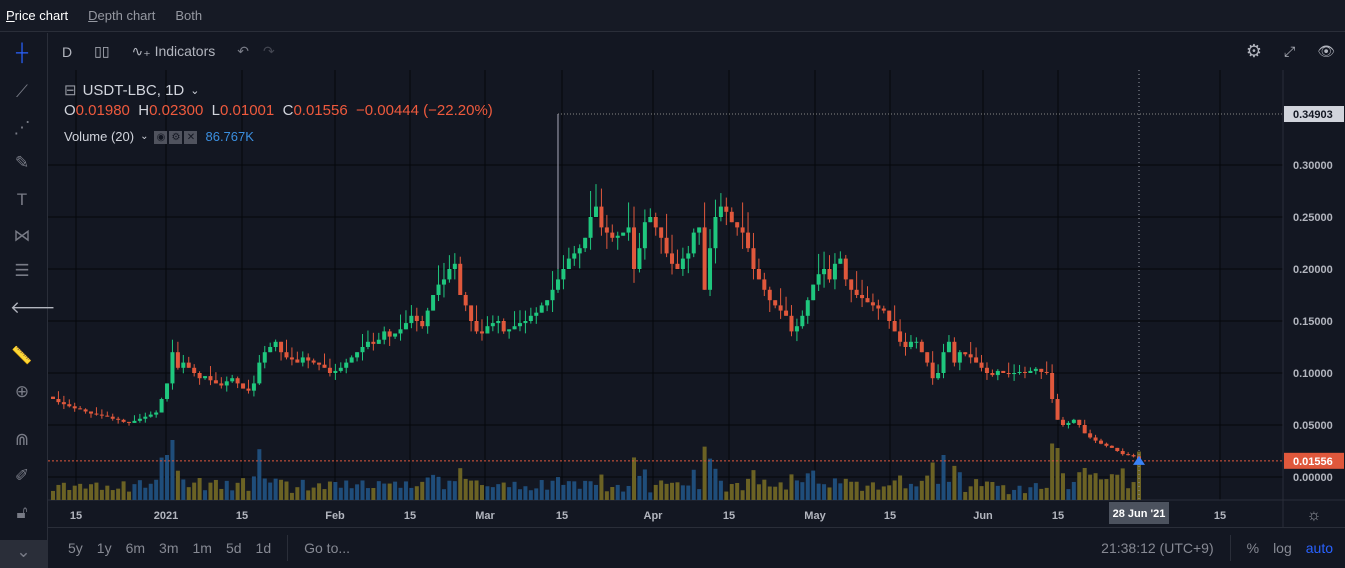  I want to click on lock-icon: 🔓︎, so click(22, 512).